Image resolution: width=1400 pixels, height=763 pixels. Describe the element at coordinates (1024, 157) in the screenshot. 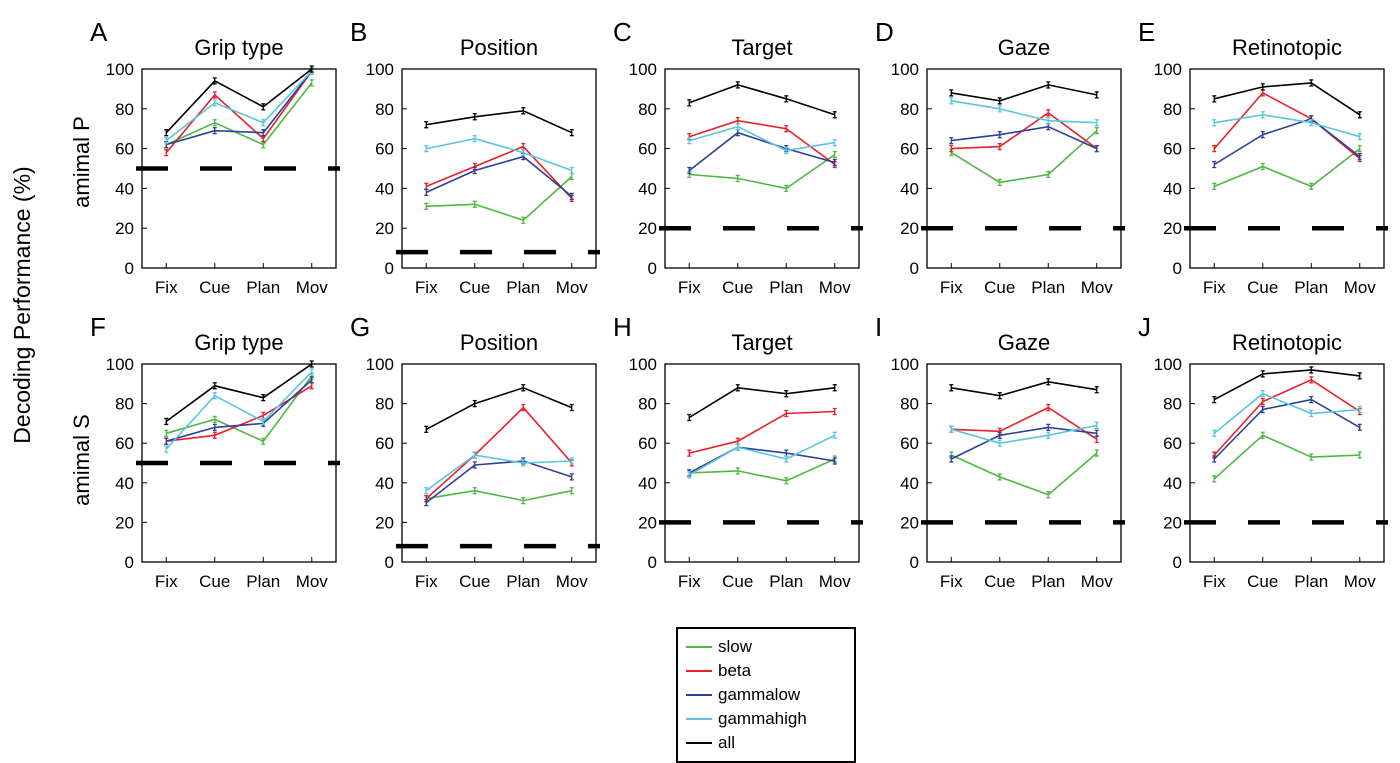

I see `series-line-d-slow` at that location.